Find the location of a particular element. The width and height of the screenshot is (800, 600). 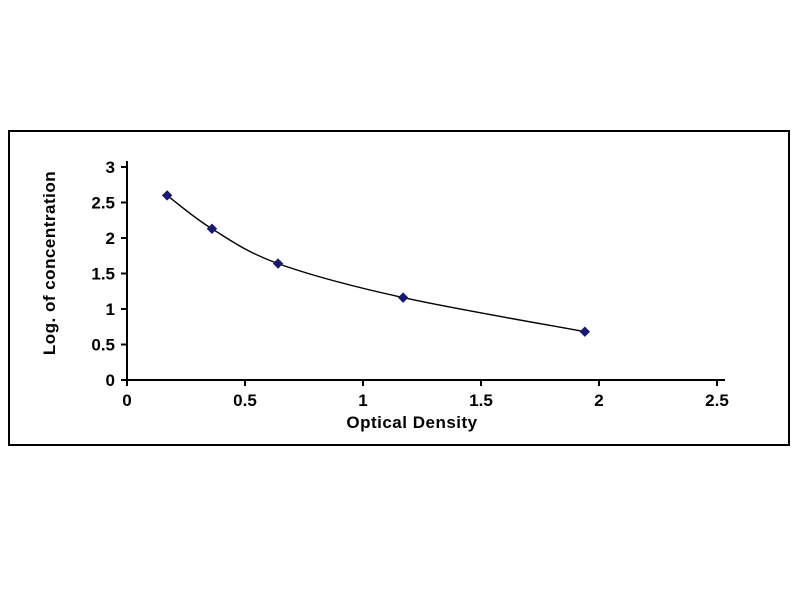

y-tick-label: 0 is located at coordinates (110, 380).